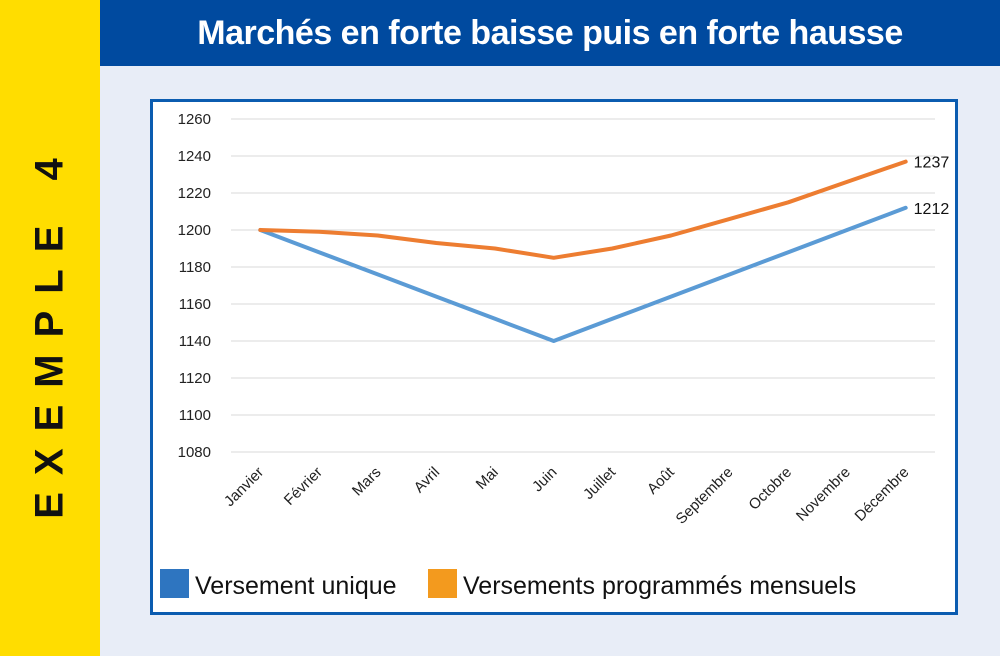 The image size is (1000, 656). What do you see at coordinates (823, 494) in the screenshot?
I see `x-tick-label: Novembre` at bounding box center [823, 494].